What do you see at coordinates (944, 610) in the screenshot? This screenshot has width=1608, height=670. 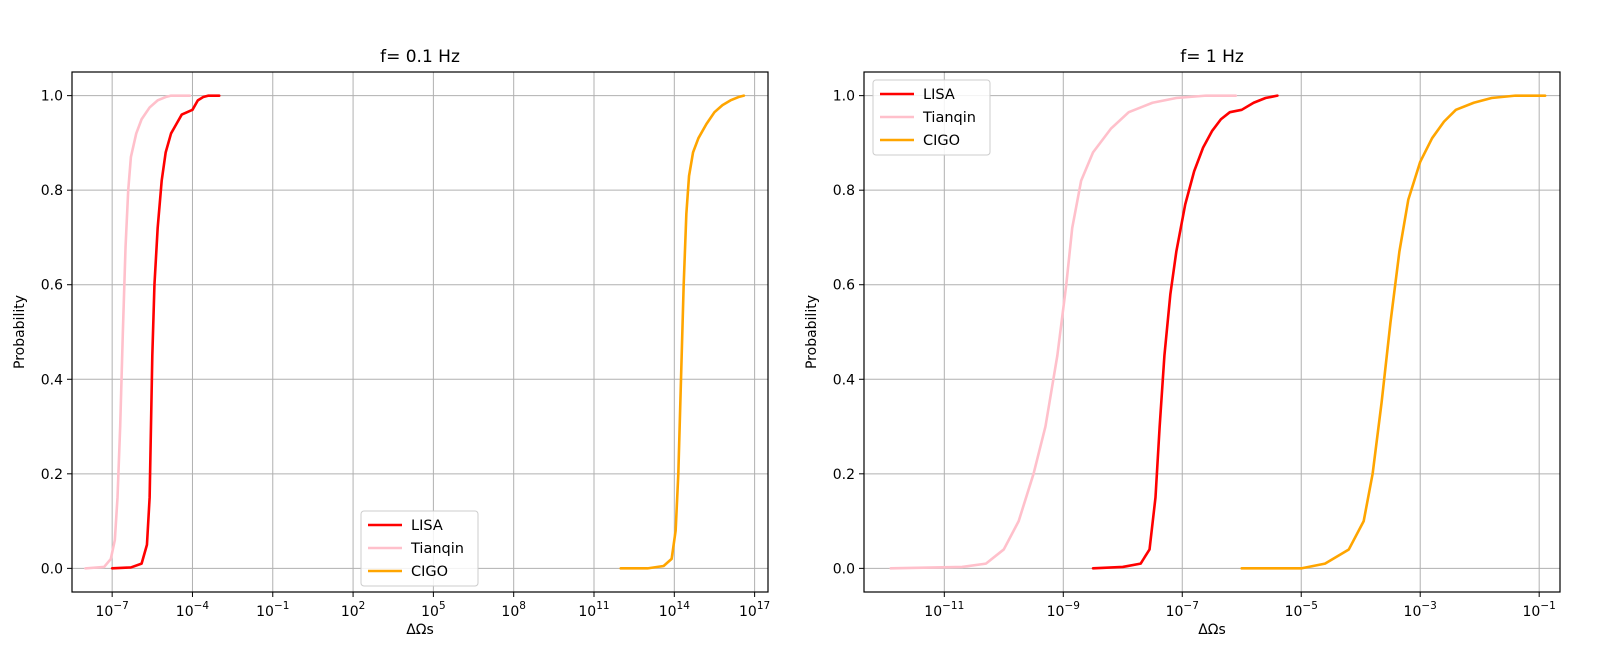 I see `x-tick-label: 10⁻¹¹` at bounding box center [944, 610].